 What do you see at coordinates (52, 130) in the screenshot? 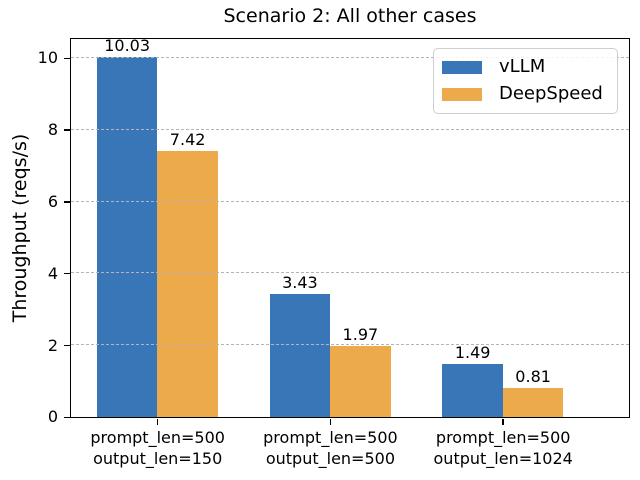
I see `y-tick-label-8: 8` at bounding box center [52, 130].